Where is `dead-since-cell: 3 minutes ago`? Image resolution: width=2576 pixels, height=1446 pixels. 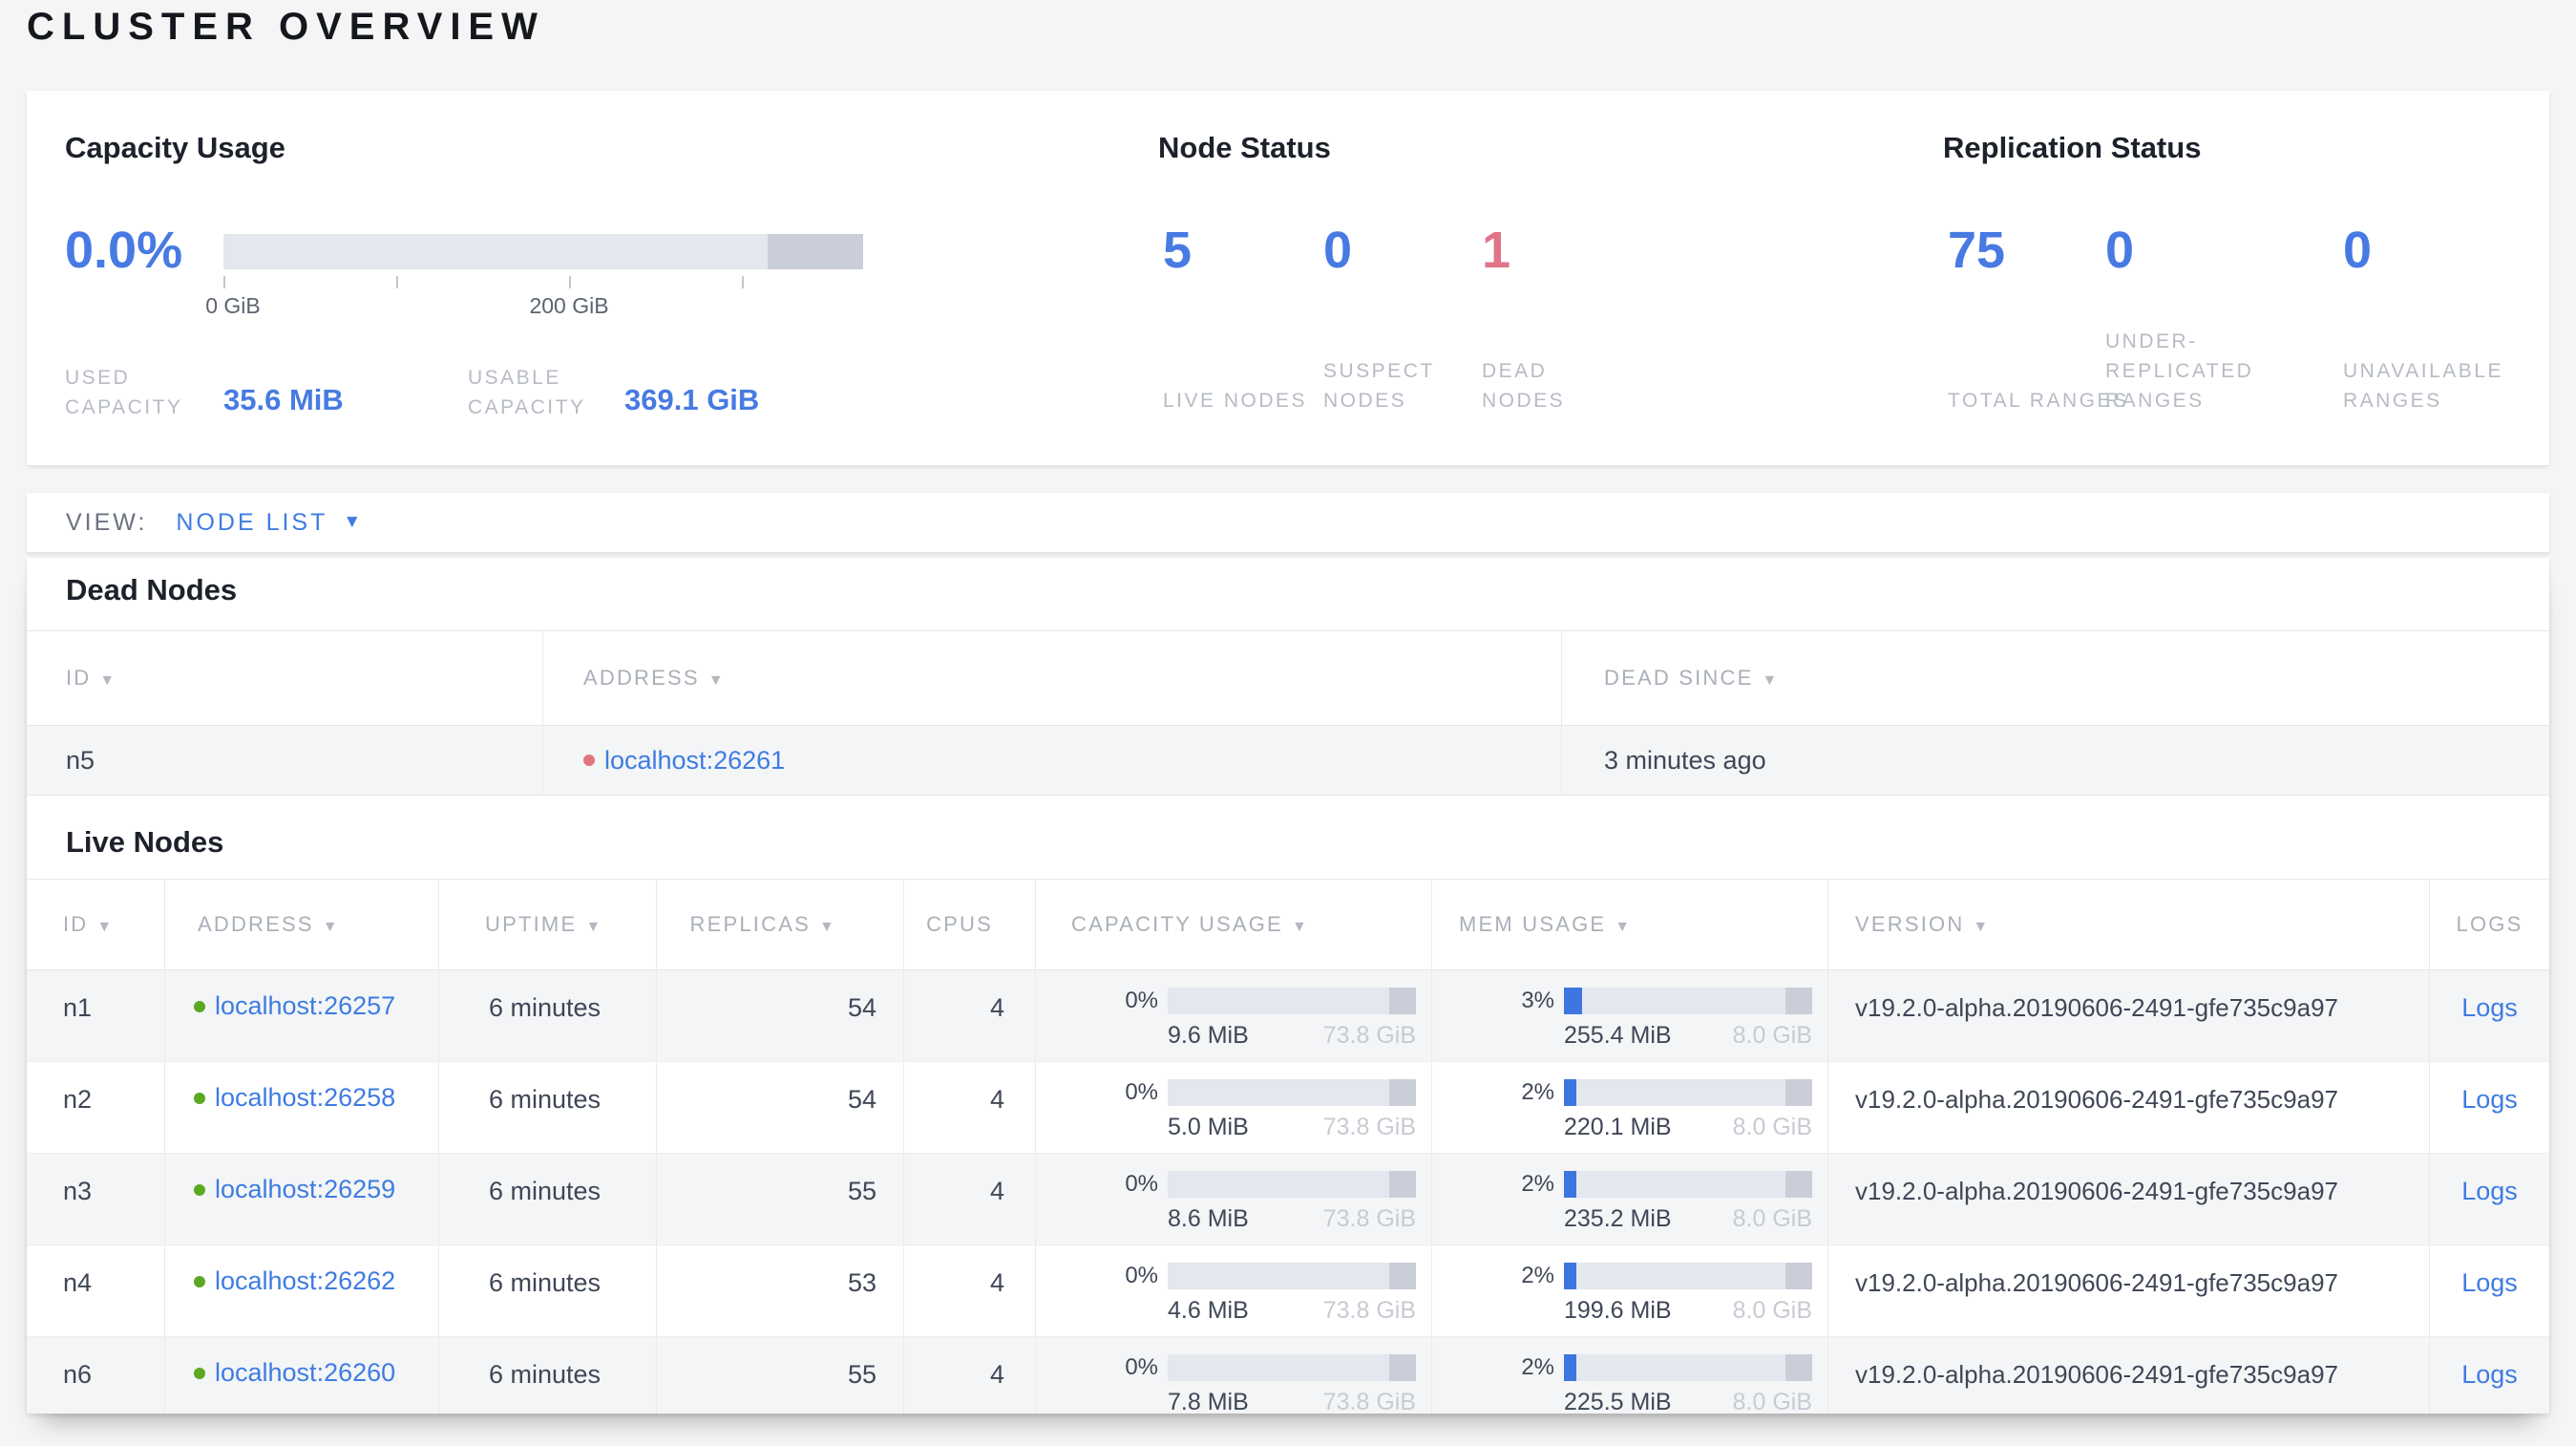
dead-since-cell: 3 minutes ago is located at coordinates (1685, 760).